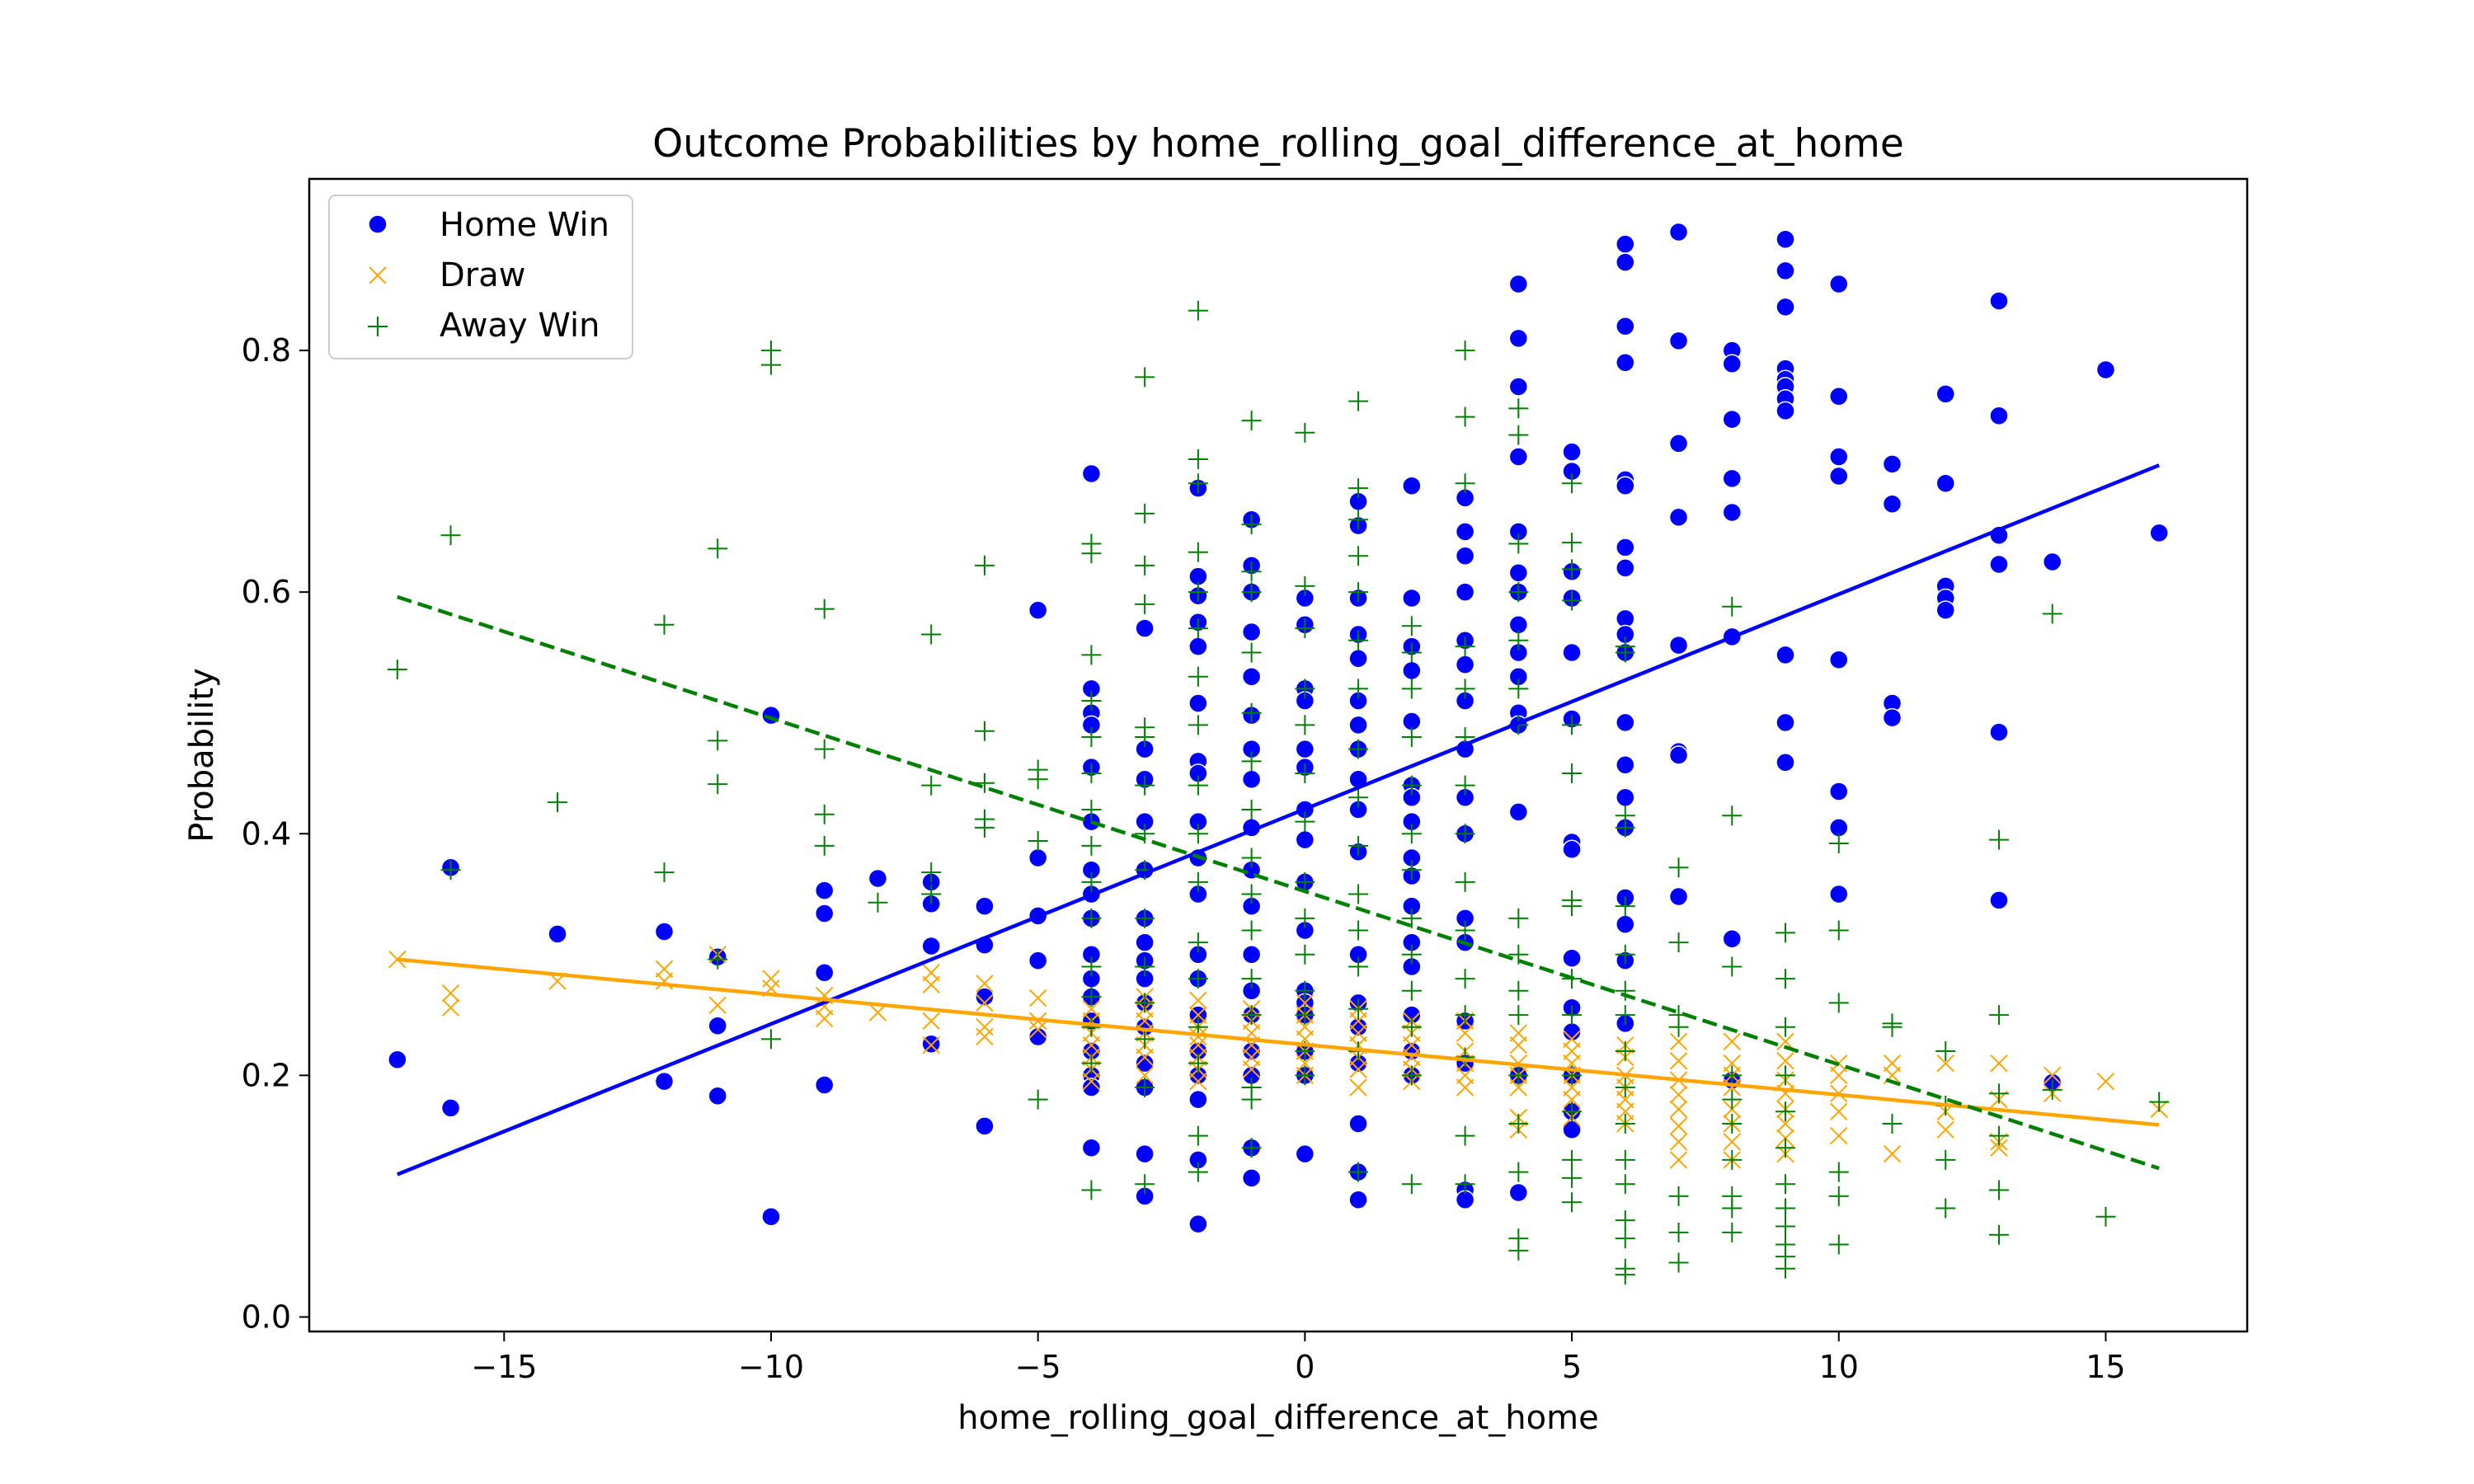 The width and height of the screenshot is (2474, 1484). Describe the element at coordinates (520, 326) in the screenshot. I see `legend-label-away-win: Away Win` at that location.